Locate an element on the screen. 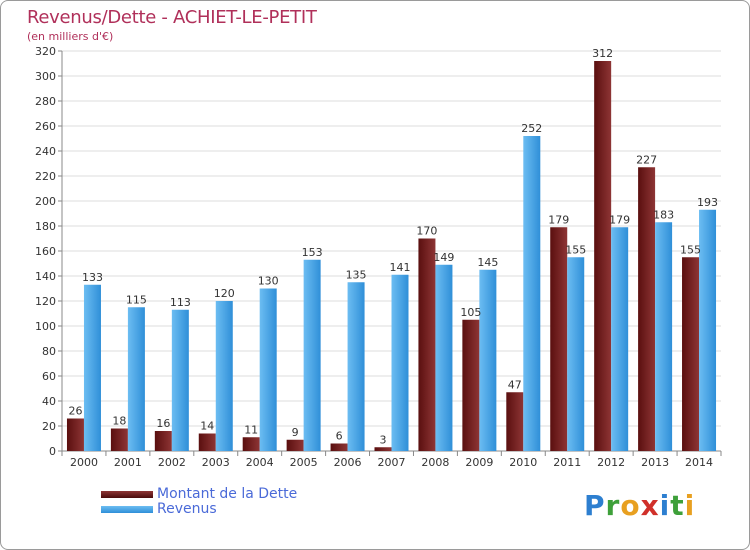 Image resolution: width=750 pixels, height=550 pixels. legend-swatch-debt is located at coordinates (127, 494).